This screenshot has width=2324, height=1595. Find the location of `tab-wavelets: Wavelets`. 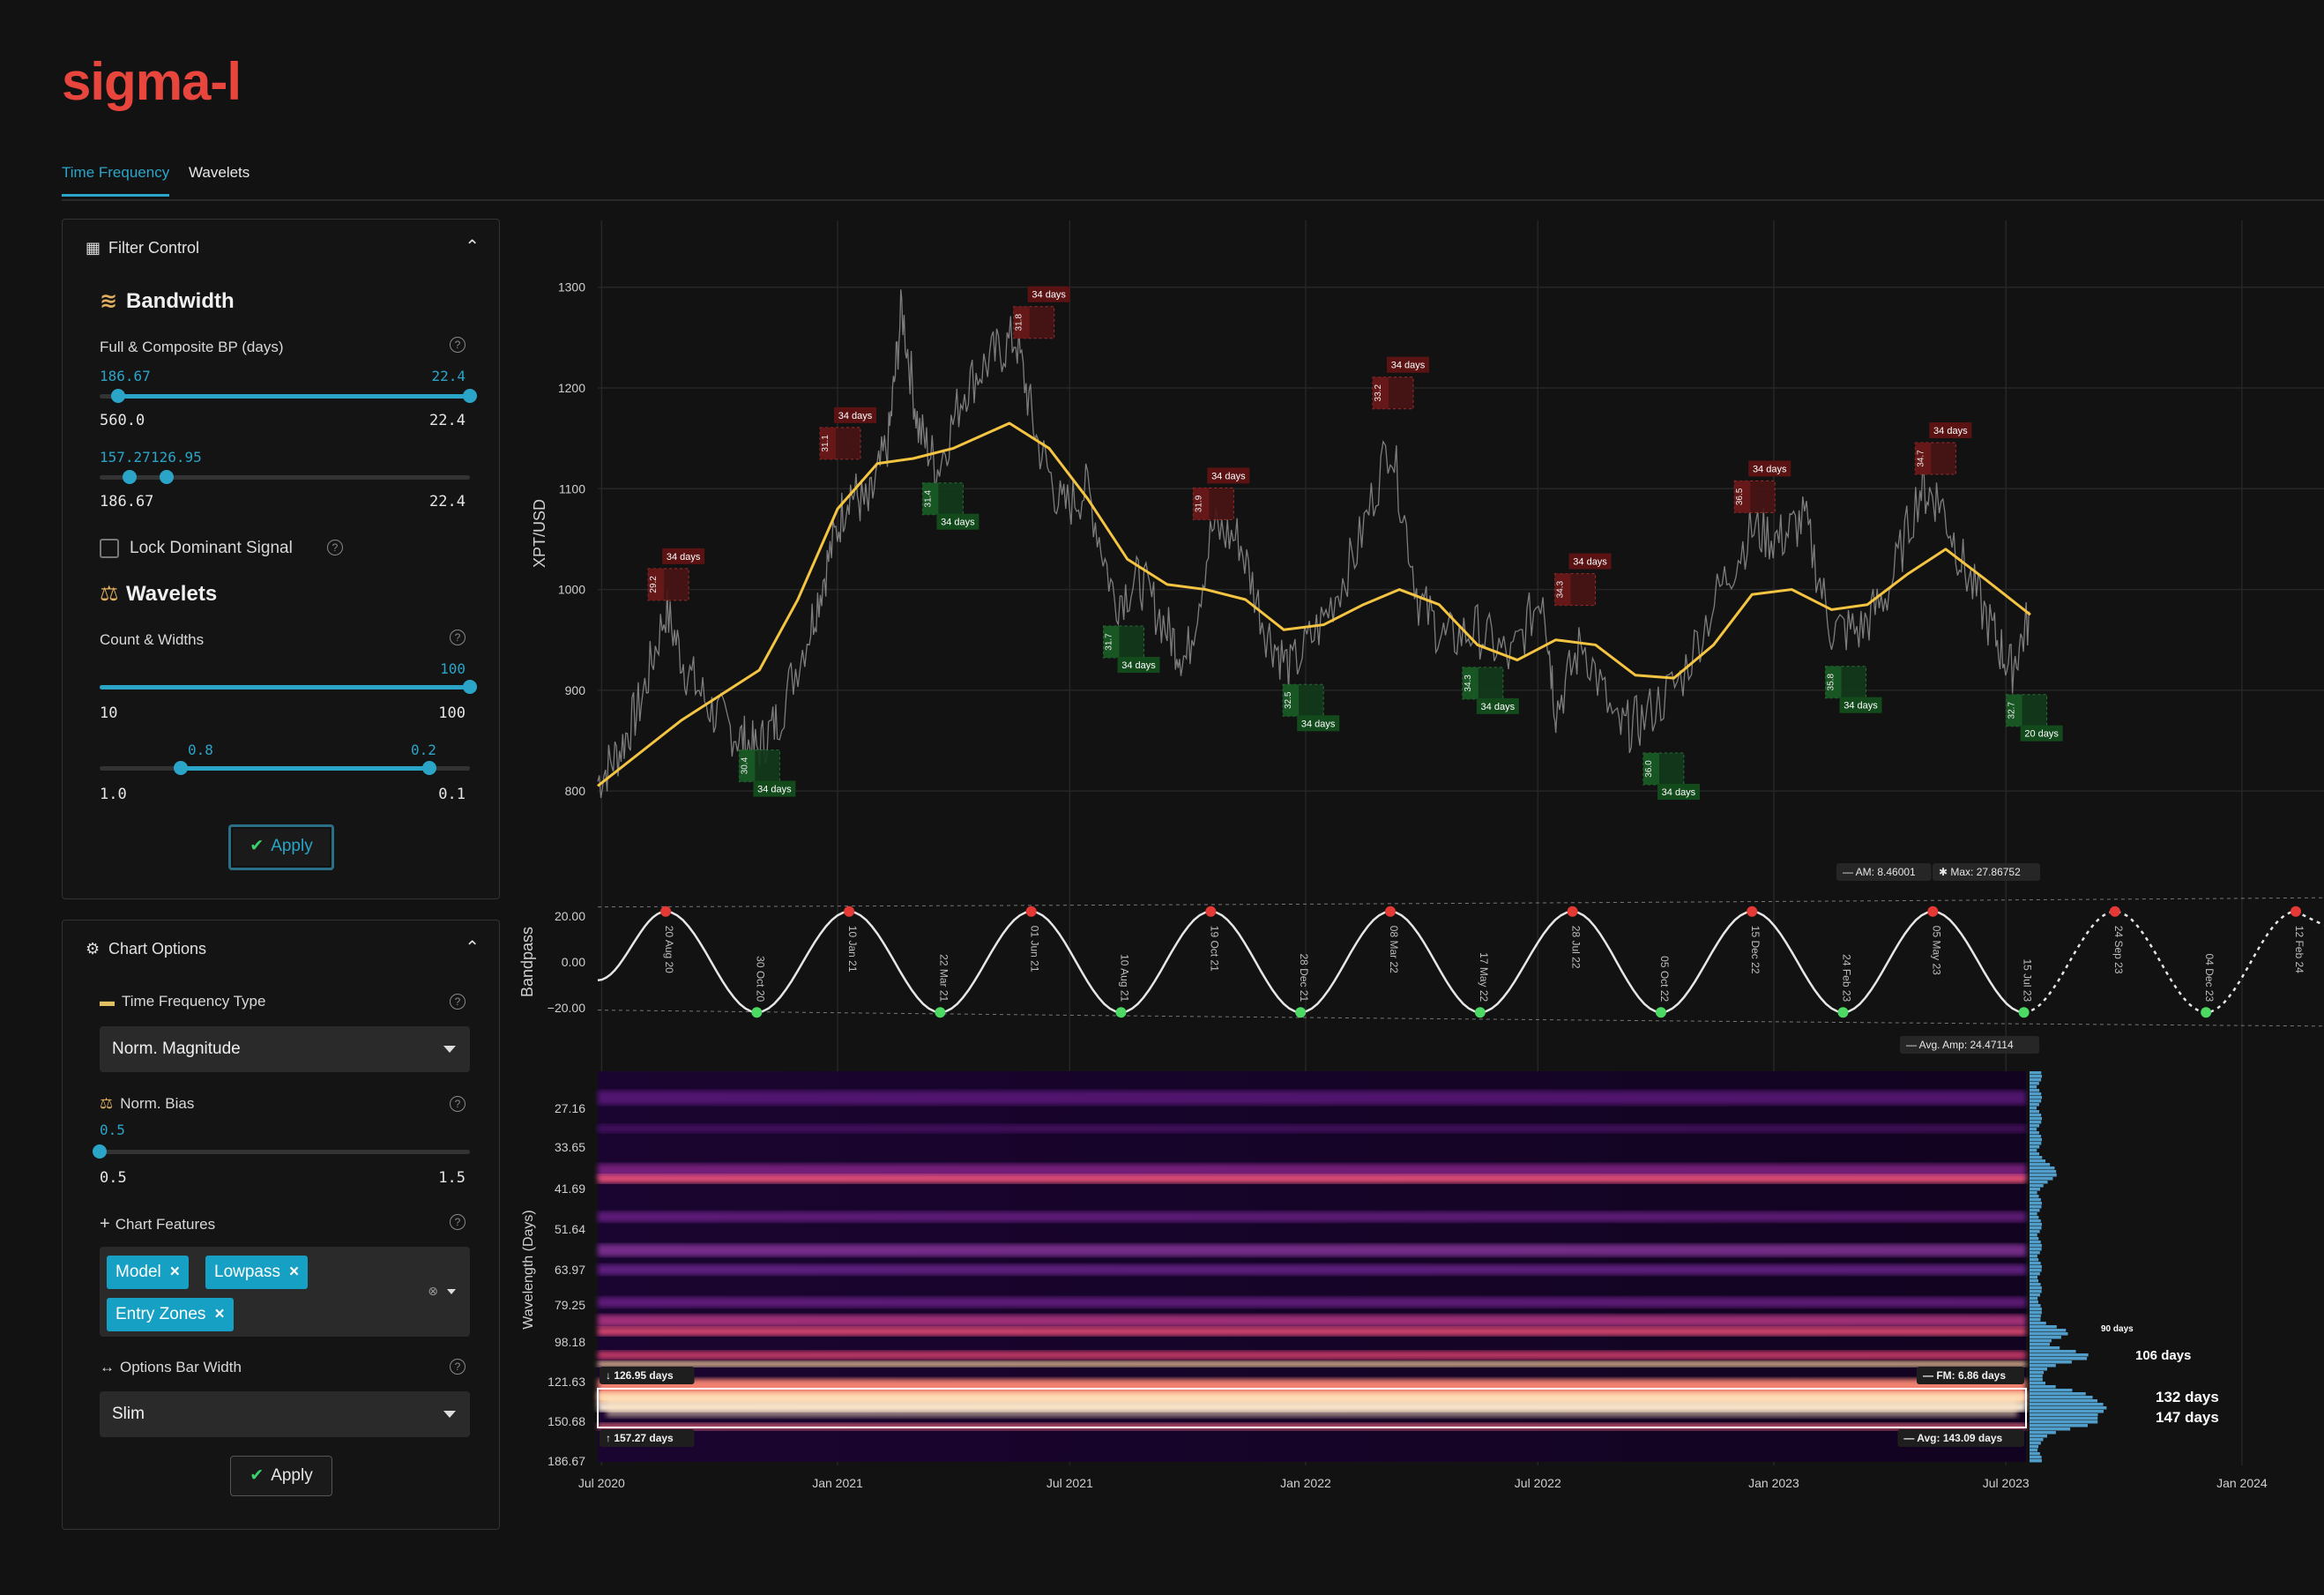

tab-wavelets: Wavelets is located at coordinates (219, 172).